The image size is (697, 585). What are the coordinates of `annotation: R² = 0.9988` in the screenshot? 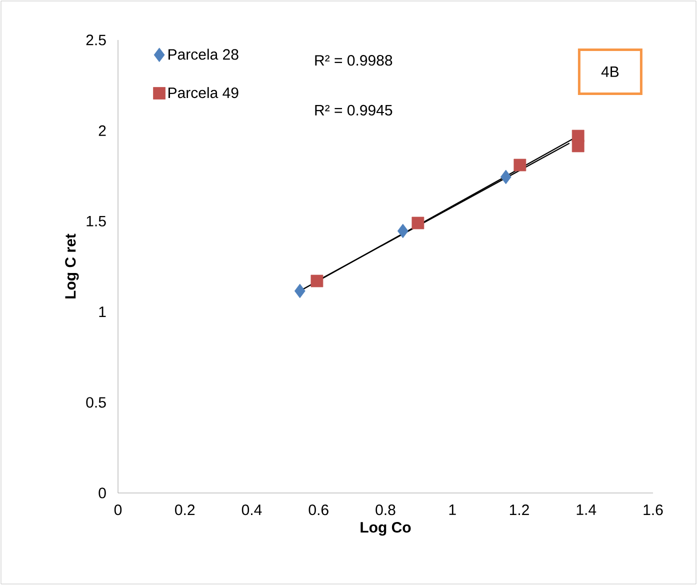 It's located at (353, 60).